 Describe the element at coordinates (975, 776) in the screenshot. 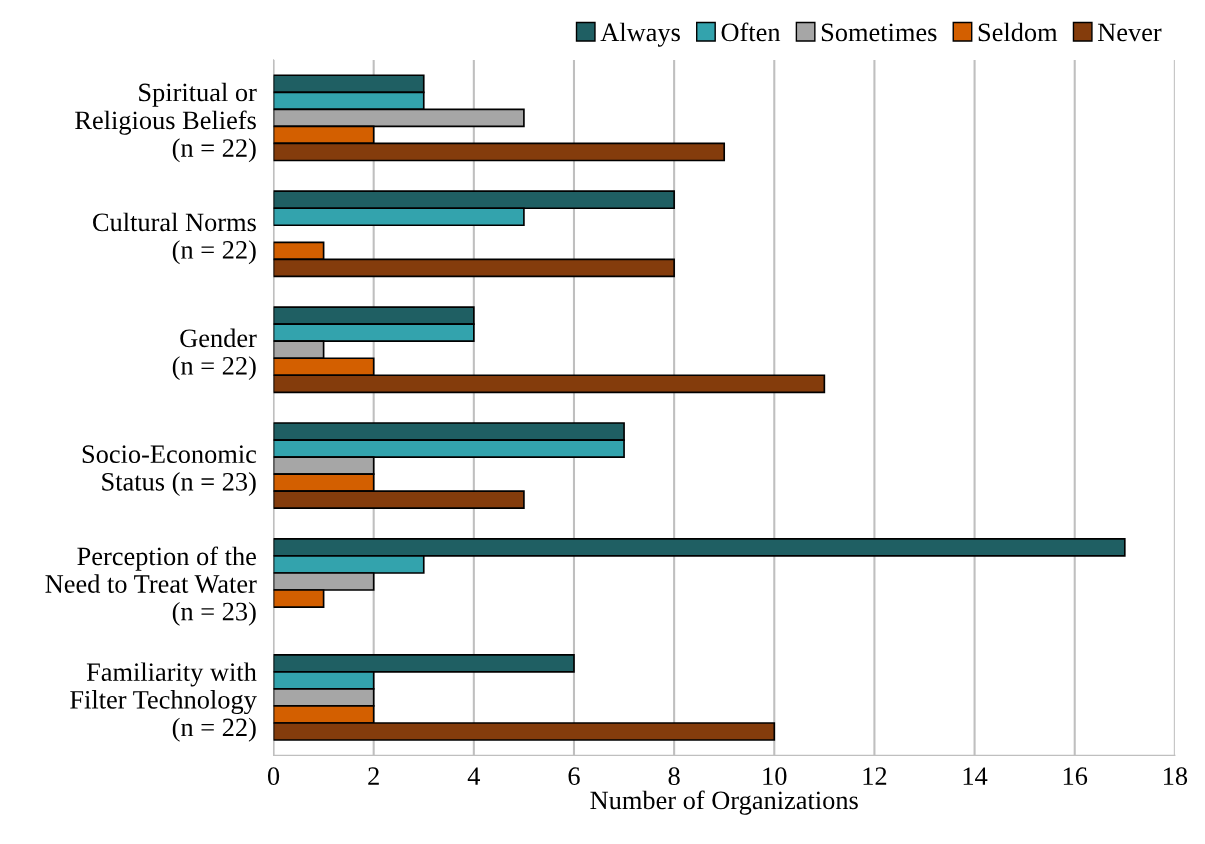

I see `x-tick-label: 14` at that location.